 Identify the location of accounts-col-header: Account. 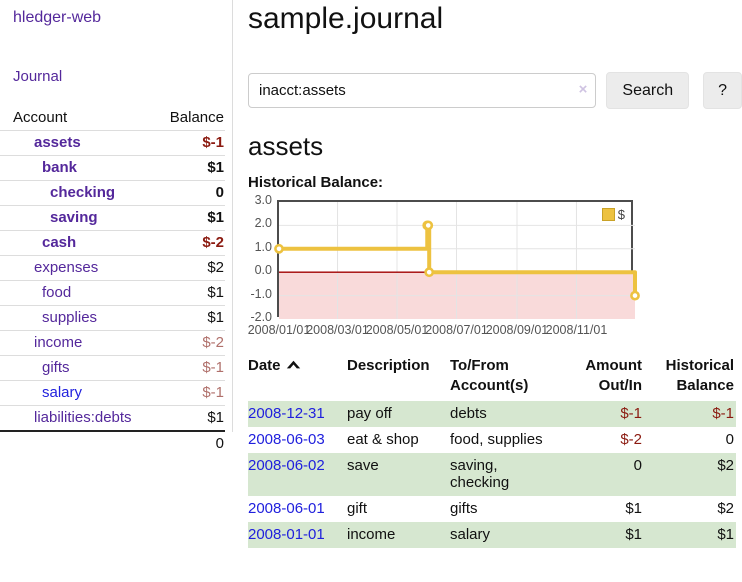
(40, 117).